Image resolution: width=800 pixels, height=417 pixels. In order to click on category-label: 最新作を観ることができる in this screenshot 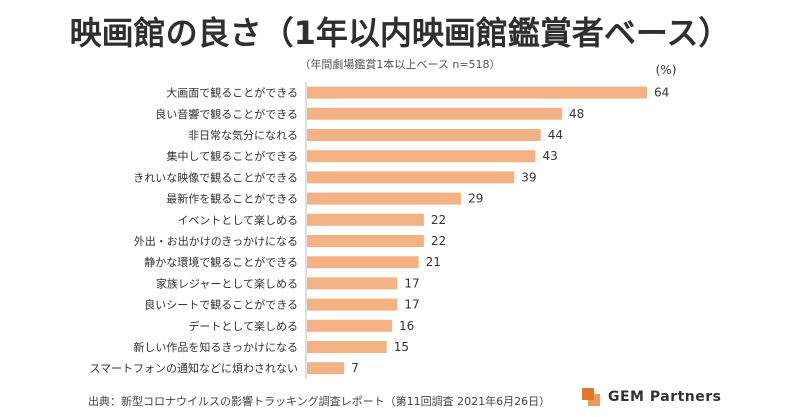, I will do `click(232, 199)`.